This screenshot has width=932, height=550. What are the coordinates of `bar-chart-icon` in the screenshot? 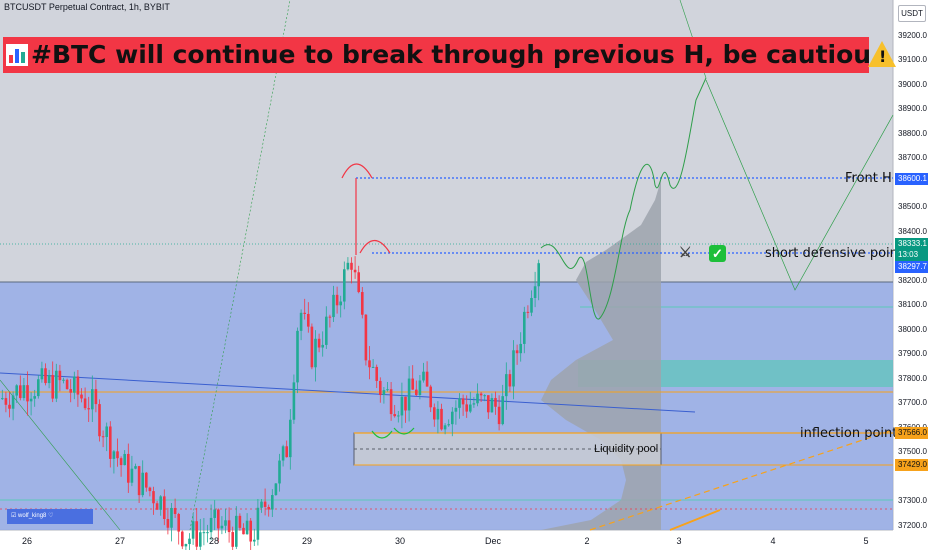 It's located at (17, 55).